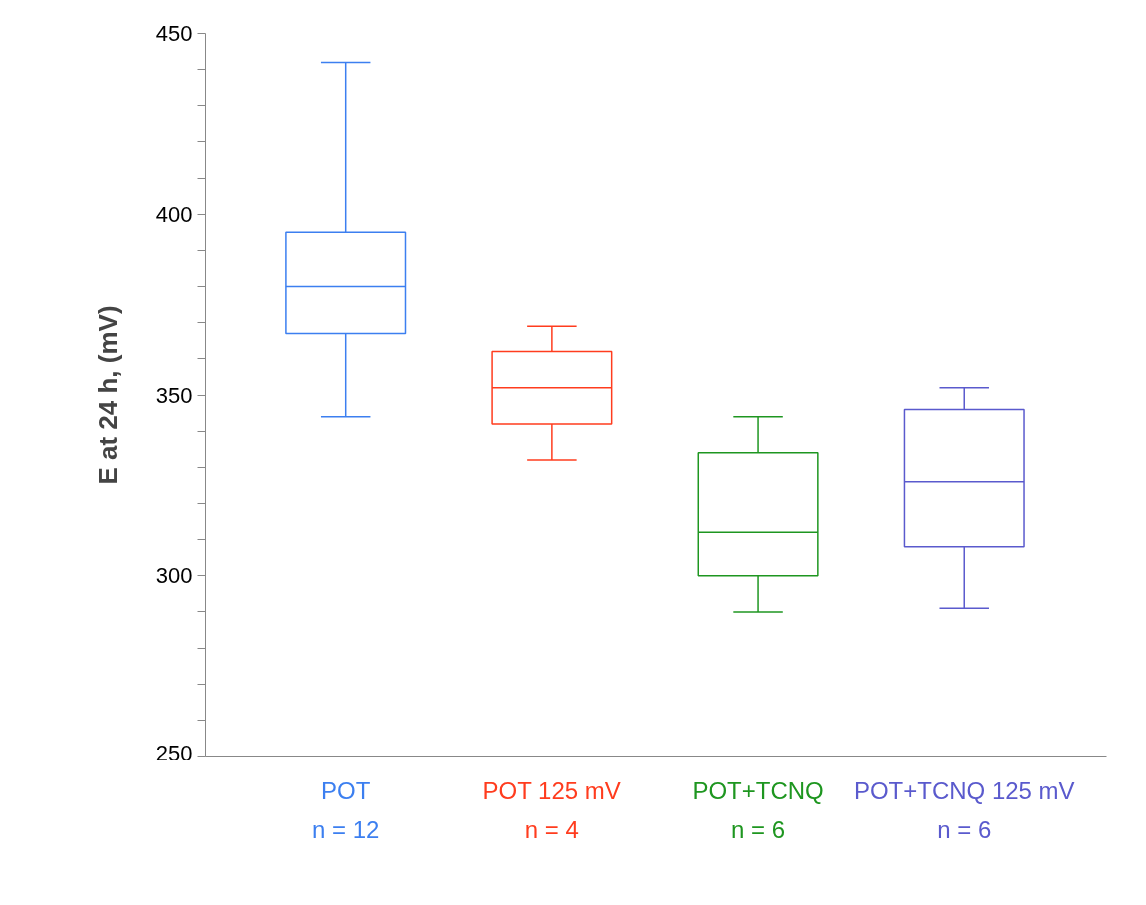  I want to click on x-tick-label: POT n = 12, so click(346, 810).